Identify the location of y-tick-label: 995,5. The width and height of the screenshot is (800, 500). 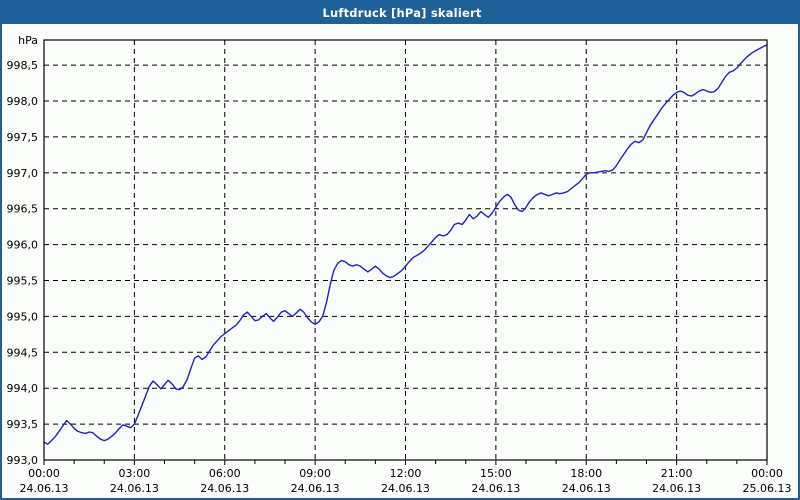
(23, 281).